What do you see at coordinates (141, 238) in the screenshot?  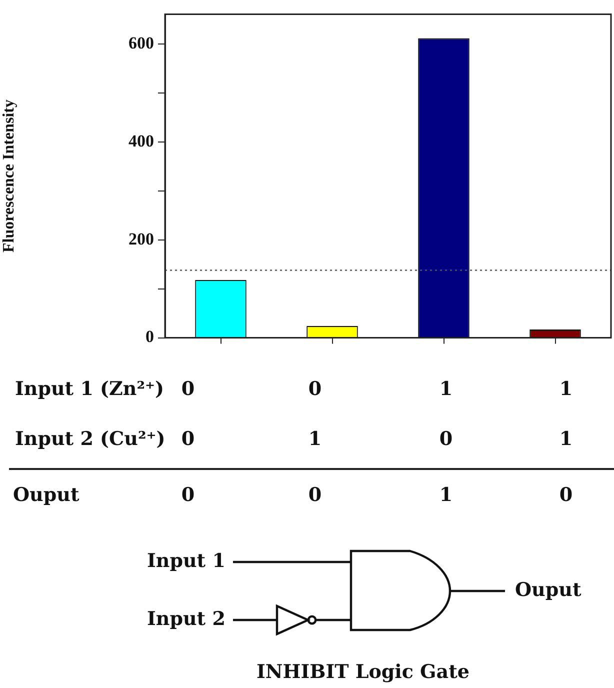 I see `y-tick-label: 200` at bounding box center [141, 238].